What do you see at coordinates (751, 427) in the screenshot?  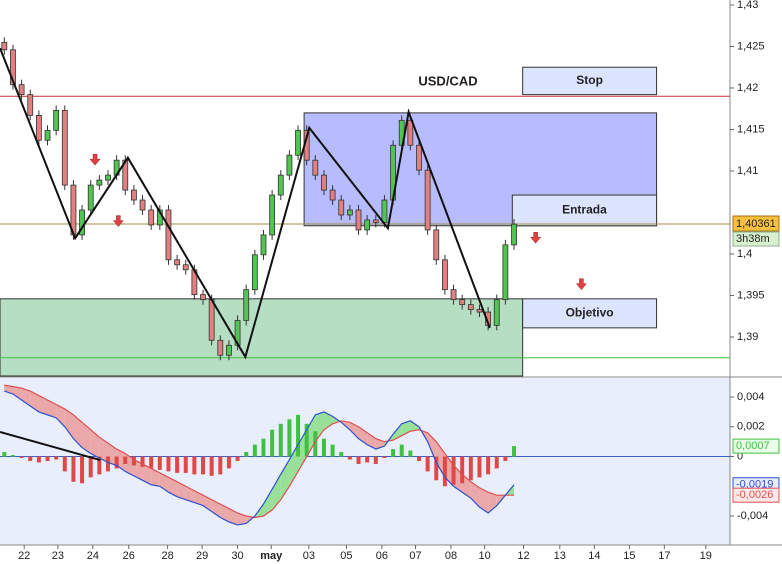 I see `y-tick-label: 0,002` at bounding box center [751, 427].